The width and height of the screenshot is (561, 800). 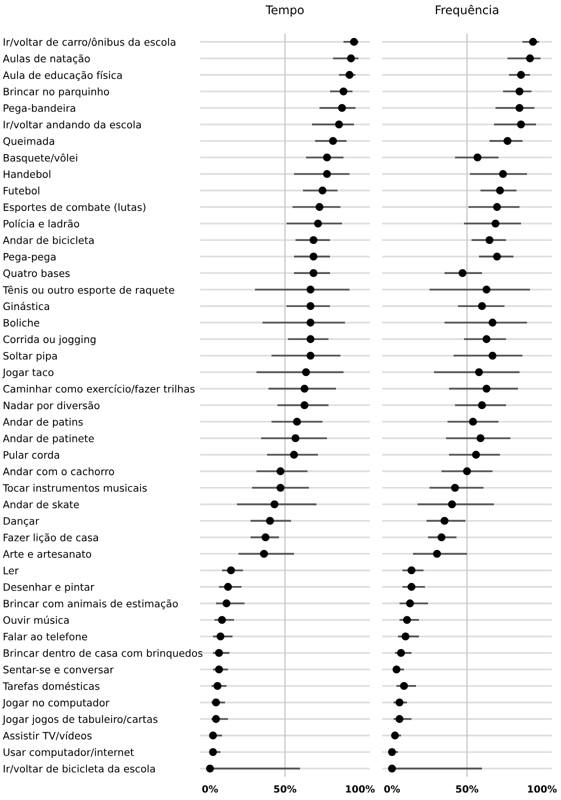 I want to click on y-tick-label: Ir/voltar de carro/ônibus da escola, so click(x=90, y=42).